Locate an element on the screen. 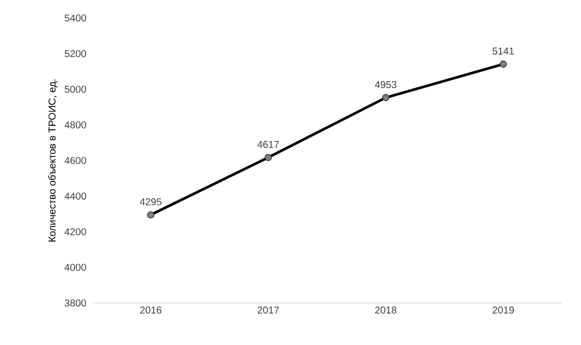  y-tick-label: 4800 is located at coordinates (75, 124).